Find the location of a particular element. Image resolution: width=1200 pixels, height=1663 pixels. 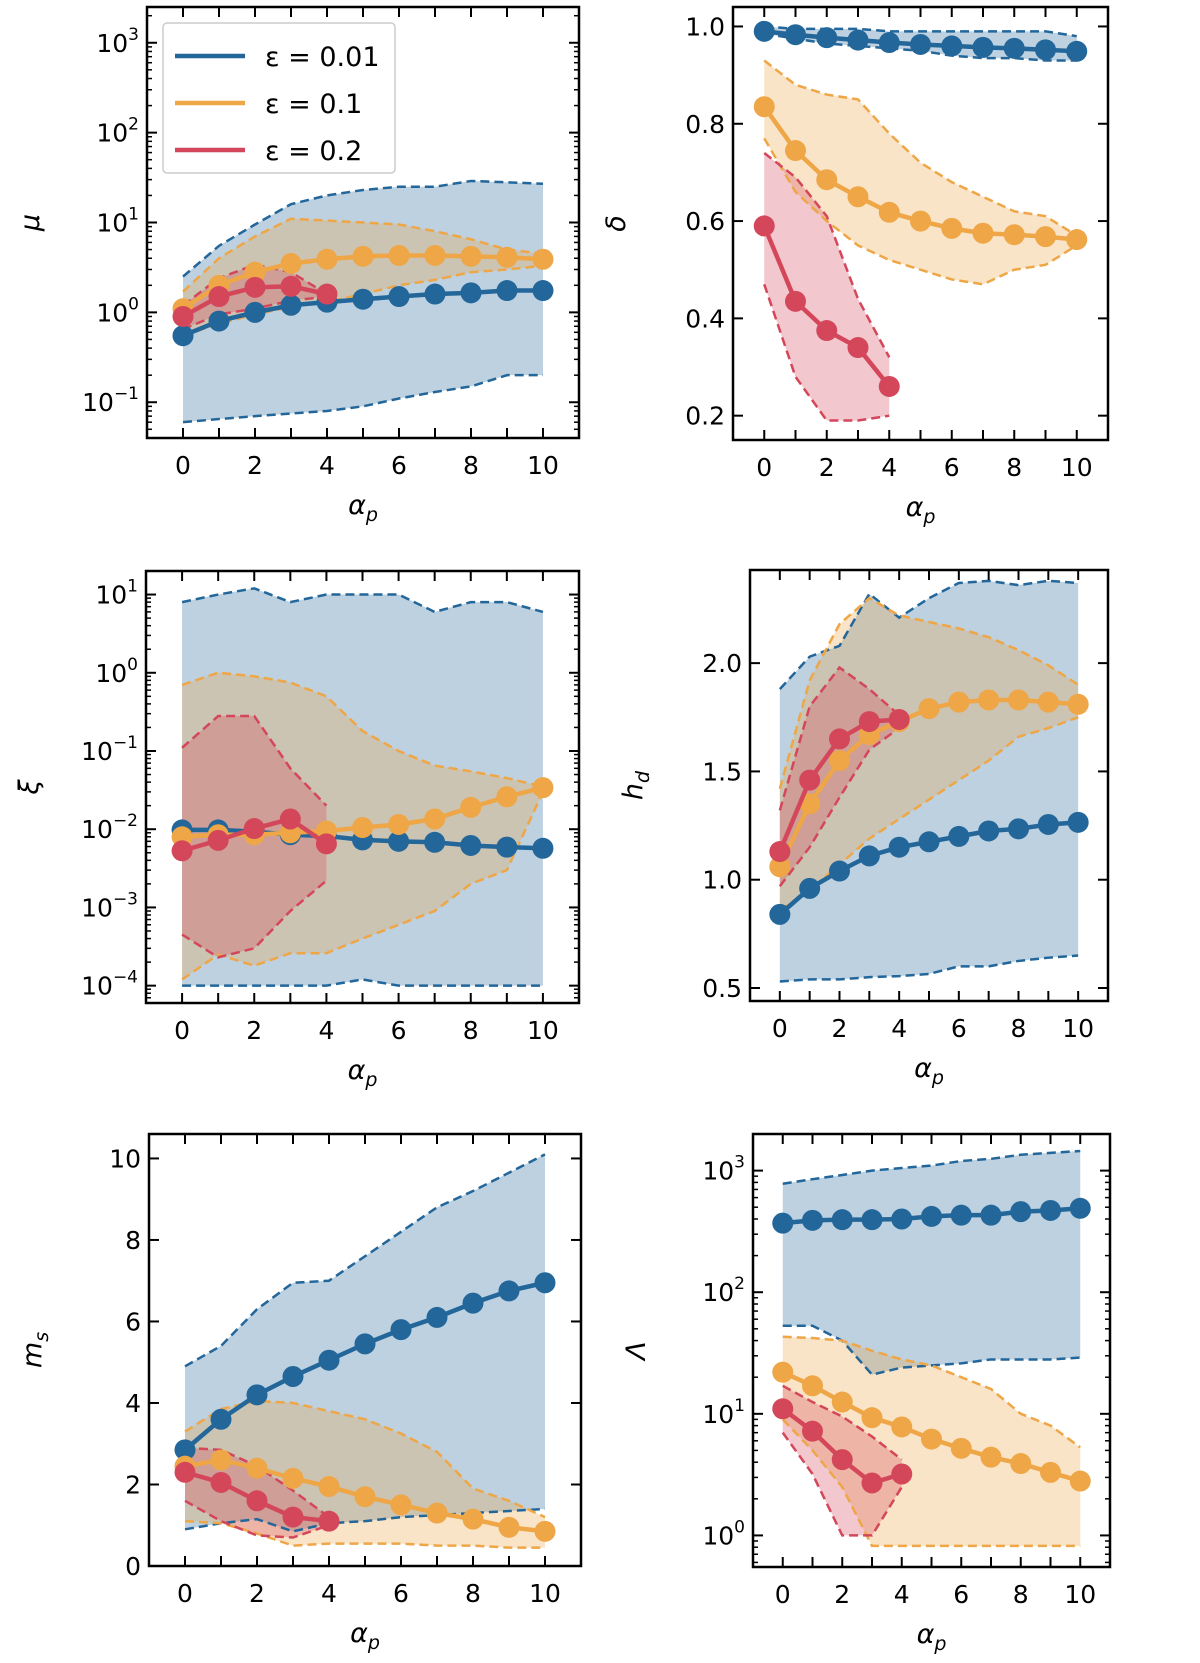

y-tick-label: 10³ is located at coordinates (117, 41).